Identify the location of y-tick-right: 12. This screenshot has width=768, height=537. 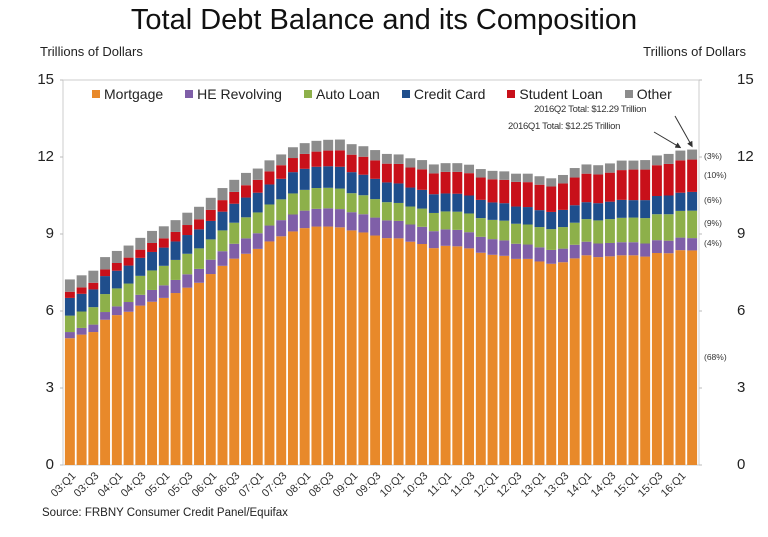
(745, 156).